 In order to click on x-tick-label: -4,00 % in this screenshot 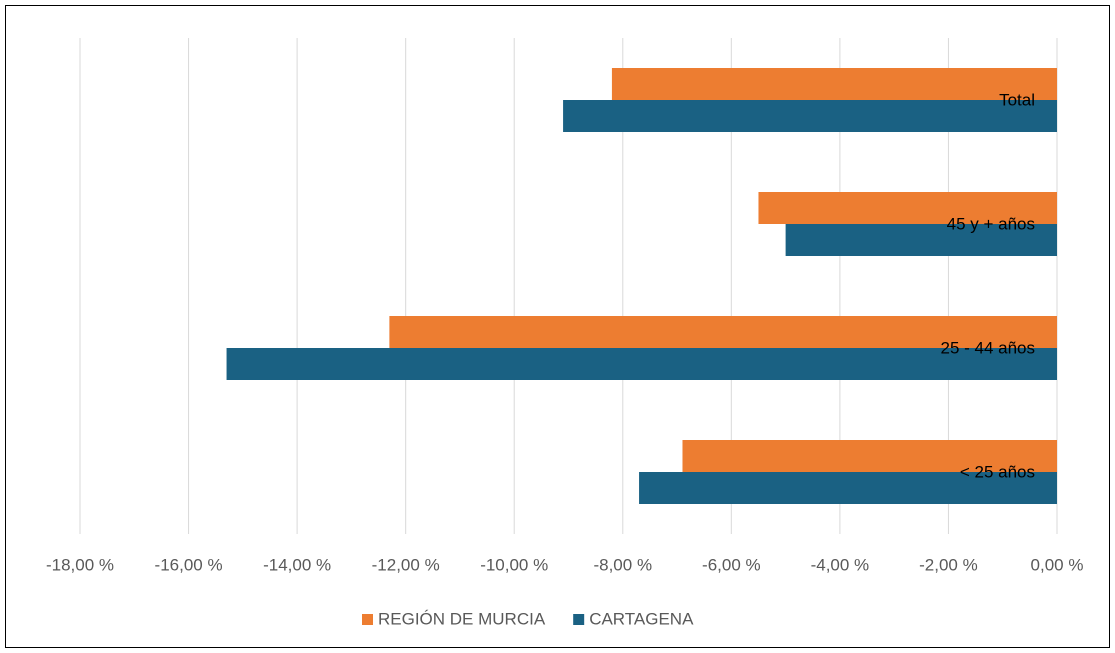, I will do `click(840, 564)`.